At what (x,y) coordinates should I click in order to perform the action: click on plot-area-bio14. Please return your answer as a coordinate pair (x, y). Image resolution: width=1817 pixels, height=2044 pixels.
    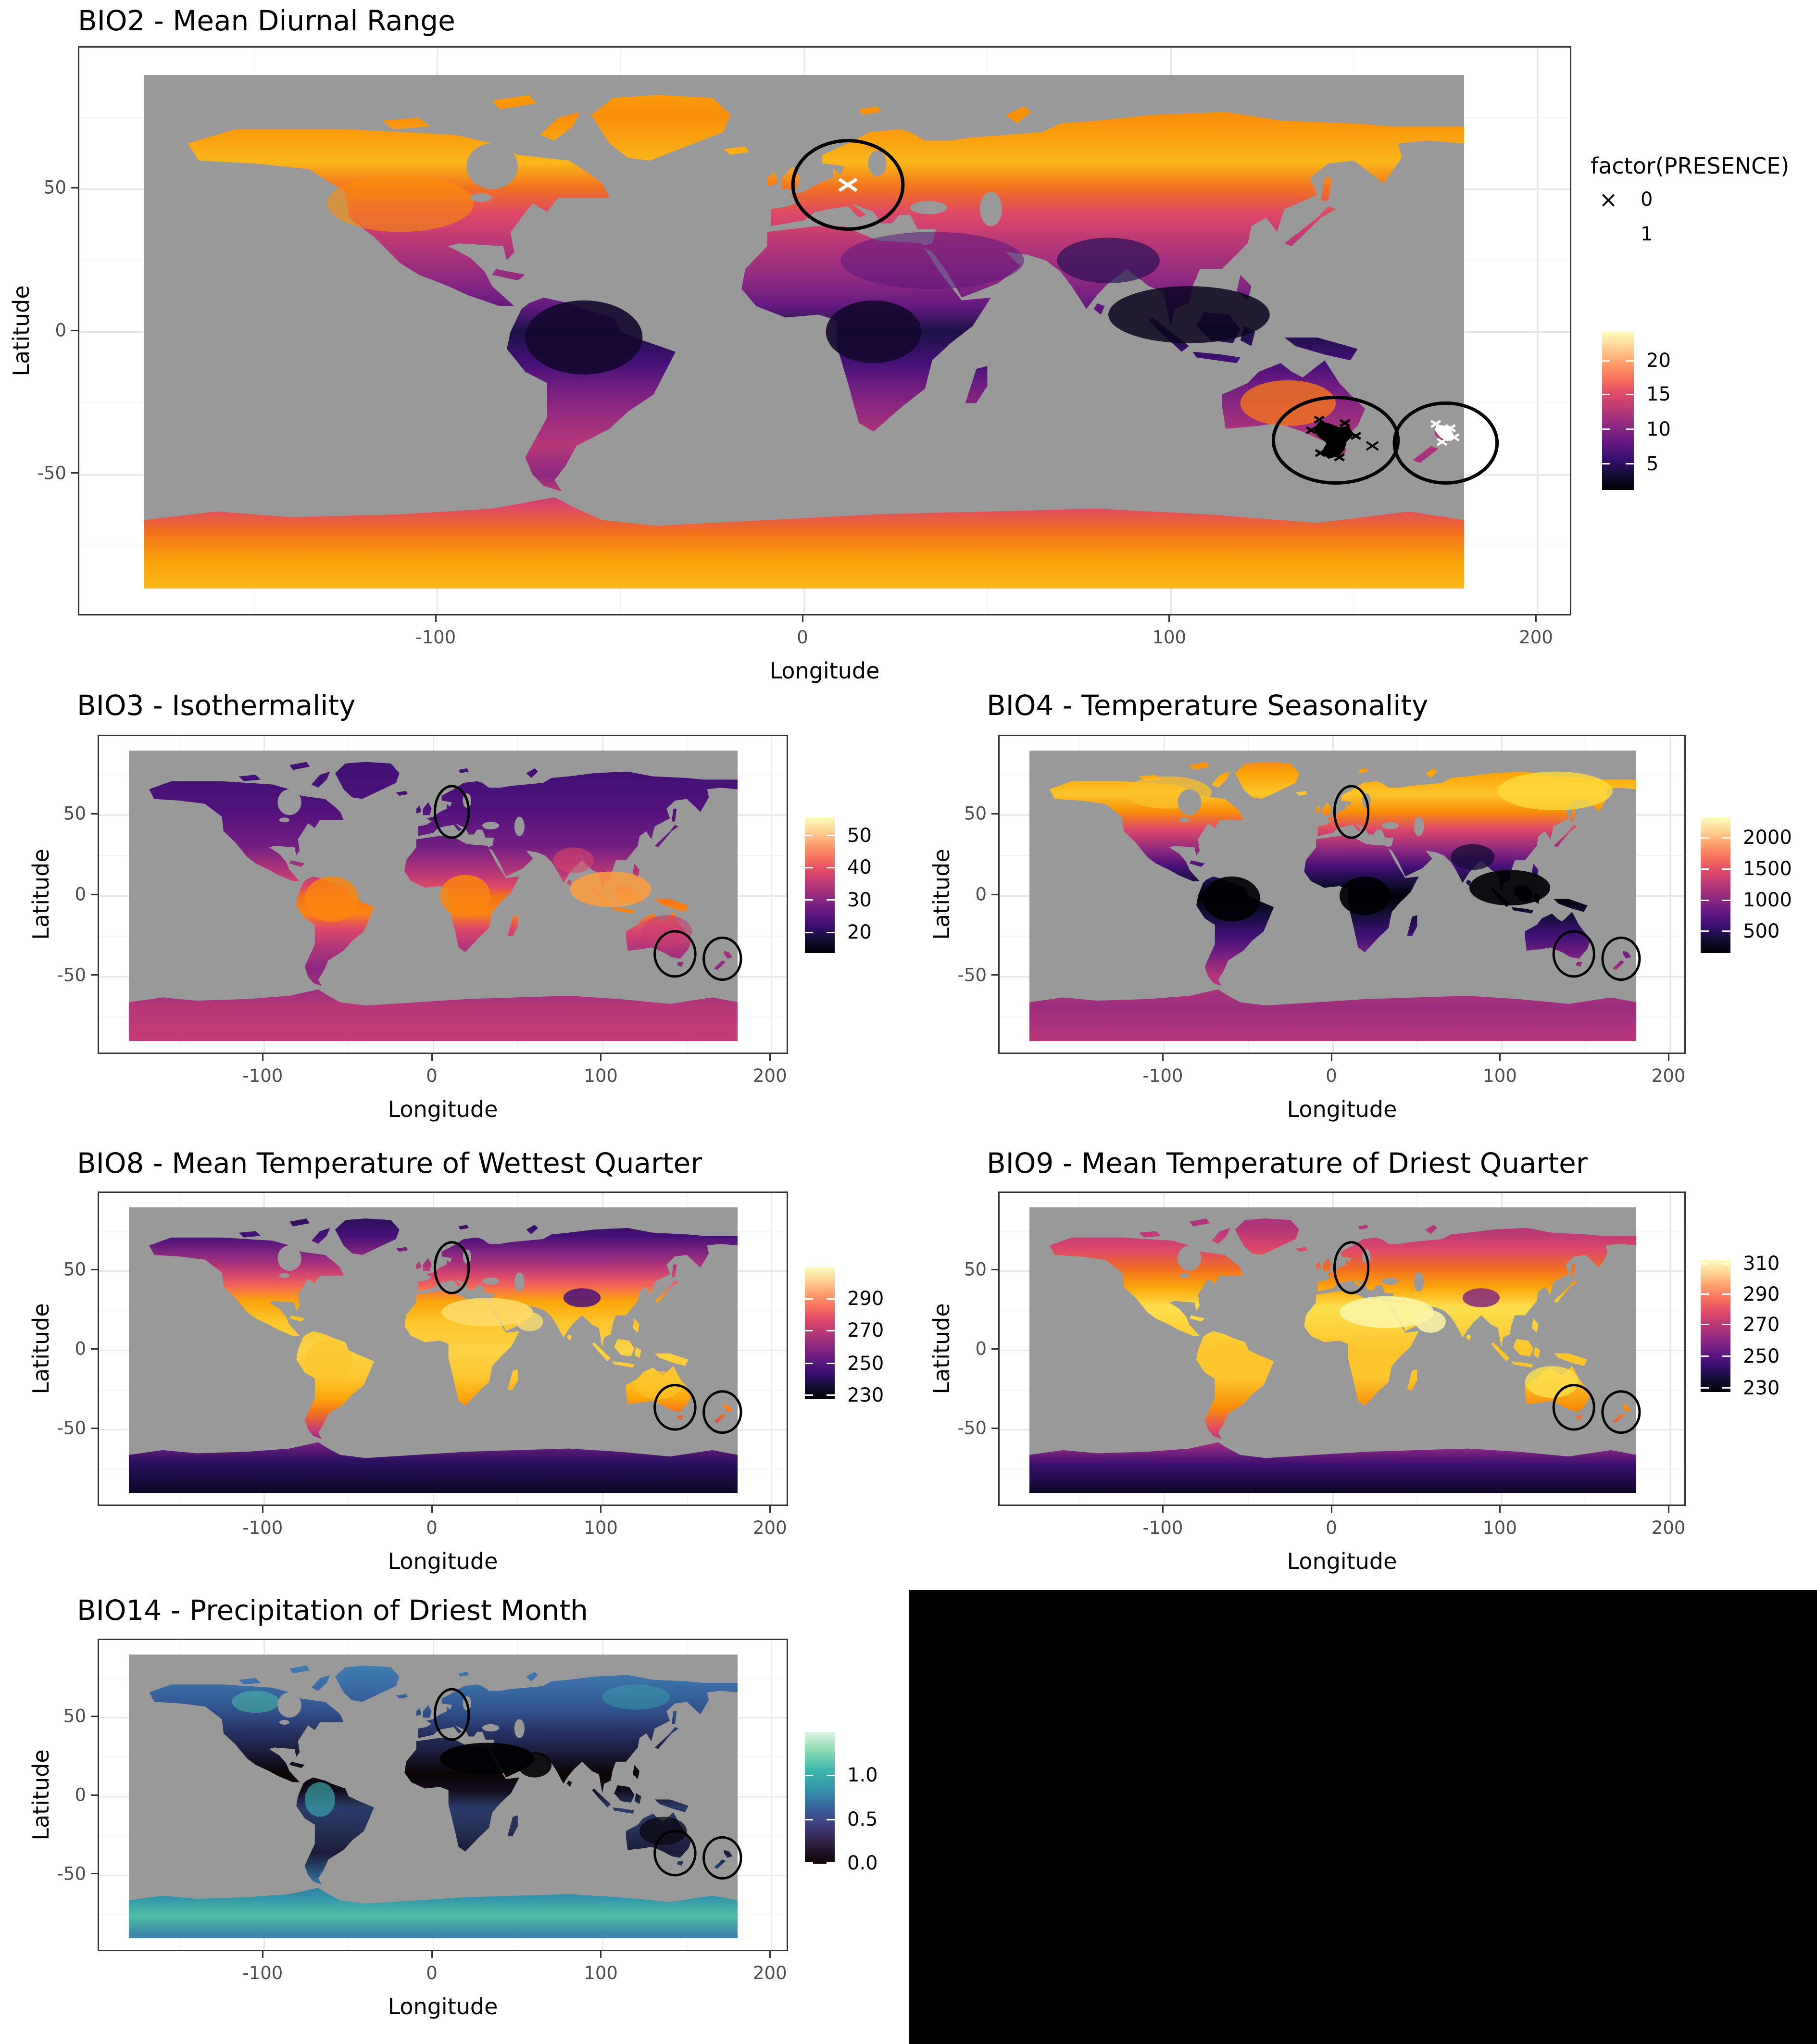
    Looking at the image, I should click on (443, 1795).